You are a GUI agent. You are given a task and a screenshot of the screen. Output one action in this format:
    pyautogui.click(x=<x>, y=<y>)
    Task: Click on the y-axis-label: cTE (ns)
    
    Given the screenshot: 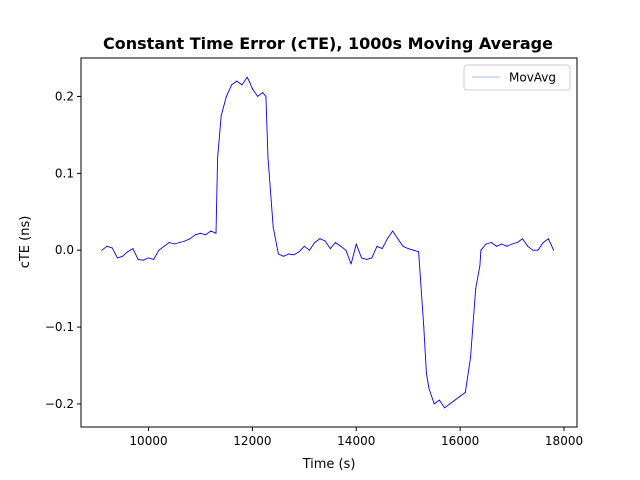 What is the action you would take?
    pyautogui.click(x=25, y=242)
    